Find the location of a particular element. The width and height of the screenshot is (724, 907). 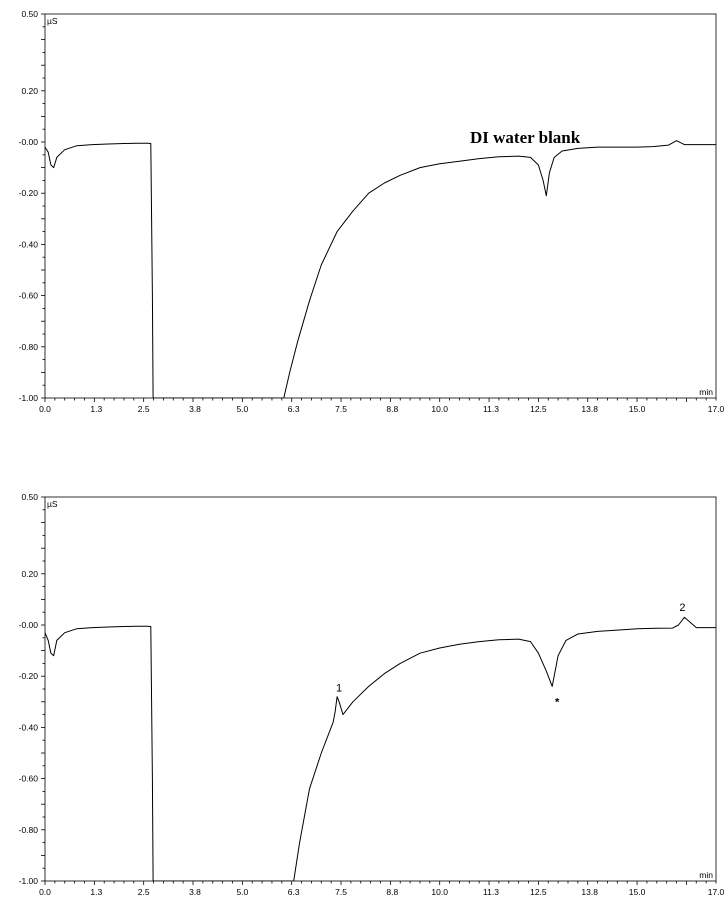

peak-annotation: 1 is located at coordinates (339, 689).